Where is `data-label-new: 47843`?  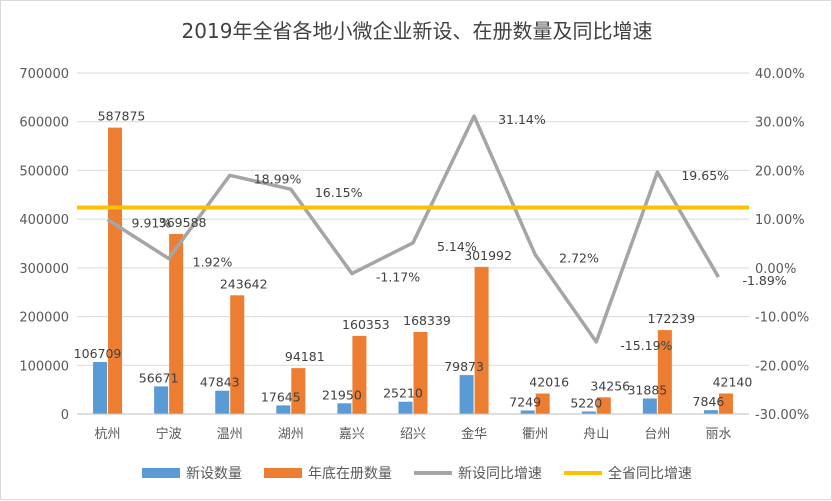 data-label-new: 47843 is located at coordinates (220, 382).